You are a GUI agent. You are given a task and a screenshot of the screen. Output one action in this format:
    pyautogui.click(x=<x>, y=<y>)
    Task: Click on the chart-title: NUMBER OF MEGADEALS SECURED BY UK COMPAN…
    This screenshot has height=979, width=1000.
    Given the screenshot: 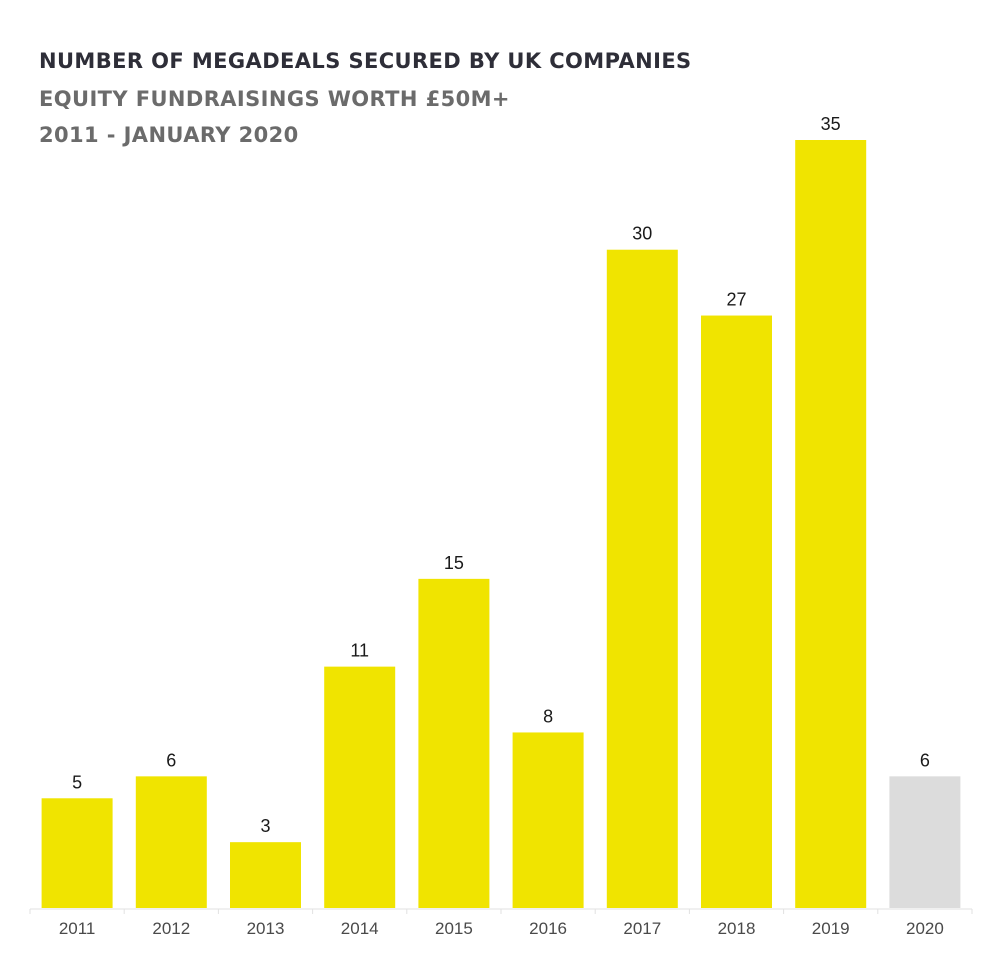 What is the action you would take?
    pyautogui.click(x=365, y=61)
    